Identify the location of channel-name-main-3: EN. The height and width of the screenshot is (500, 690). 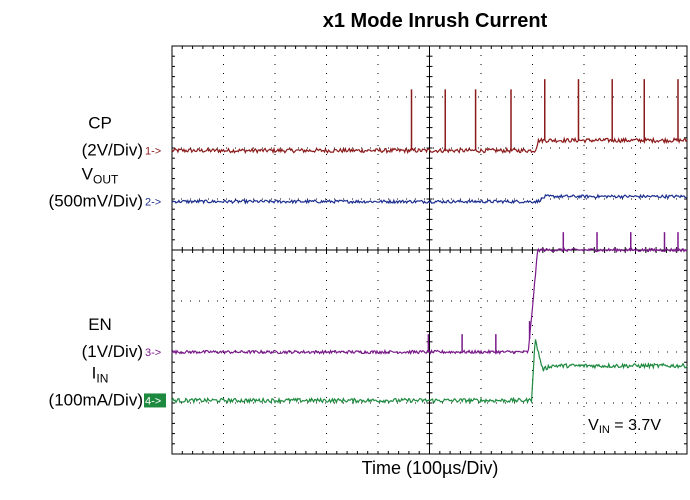
(100, 324).